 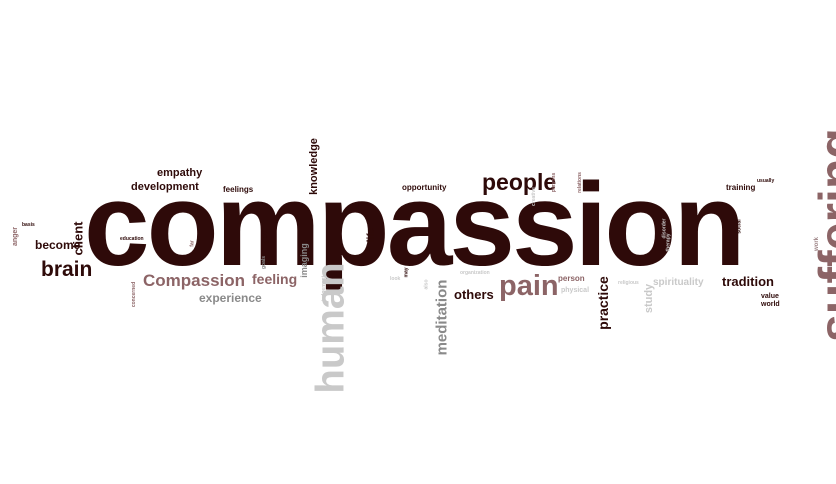 What do you see at coordinates (739, 226) in the screenshot?
I see `word-social: social` at bounding box center [739, 226].